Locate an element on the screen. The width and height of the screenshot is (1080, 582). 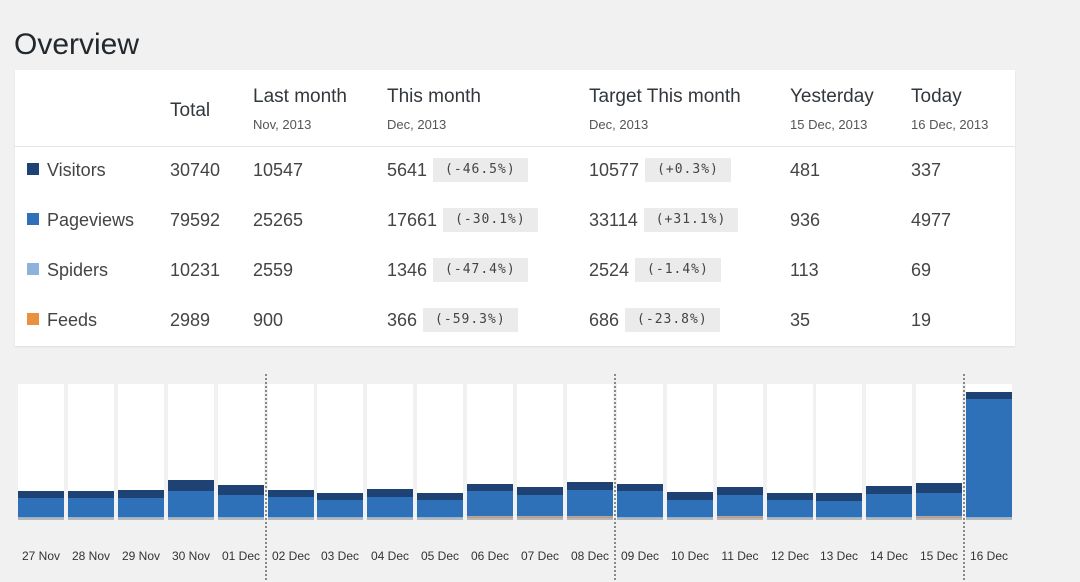
header-total: Total is located at coordinates (190, 111).